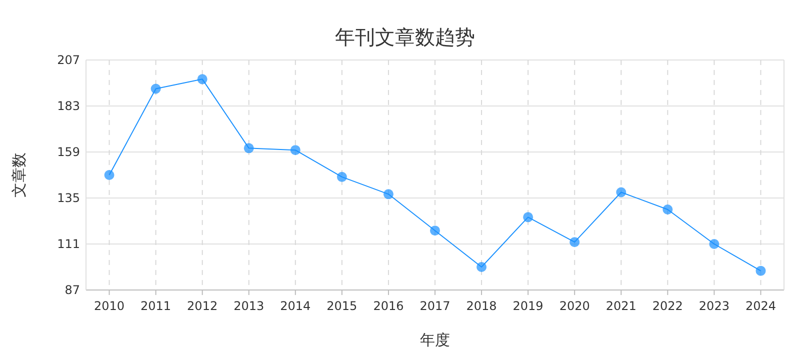 The width and height of the screenshot is (810, 360). Describe the element at coordinates (621, 306) in the screenshot. I see `x-tick-label: 2021` at that location.